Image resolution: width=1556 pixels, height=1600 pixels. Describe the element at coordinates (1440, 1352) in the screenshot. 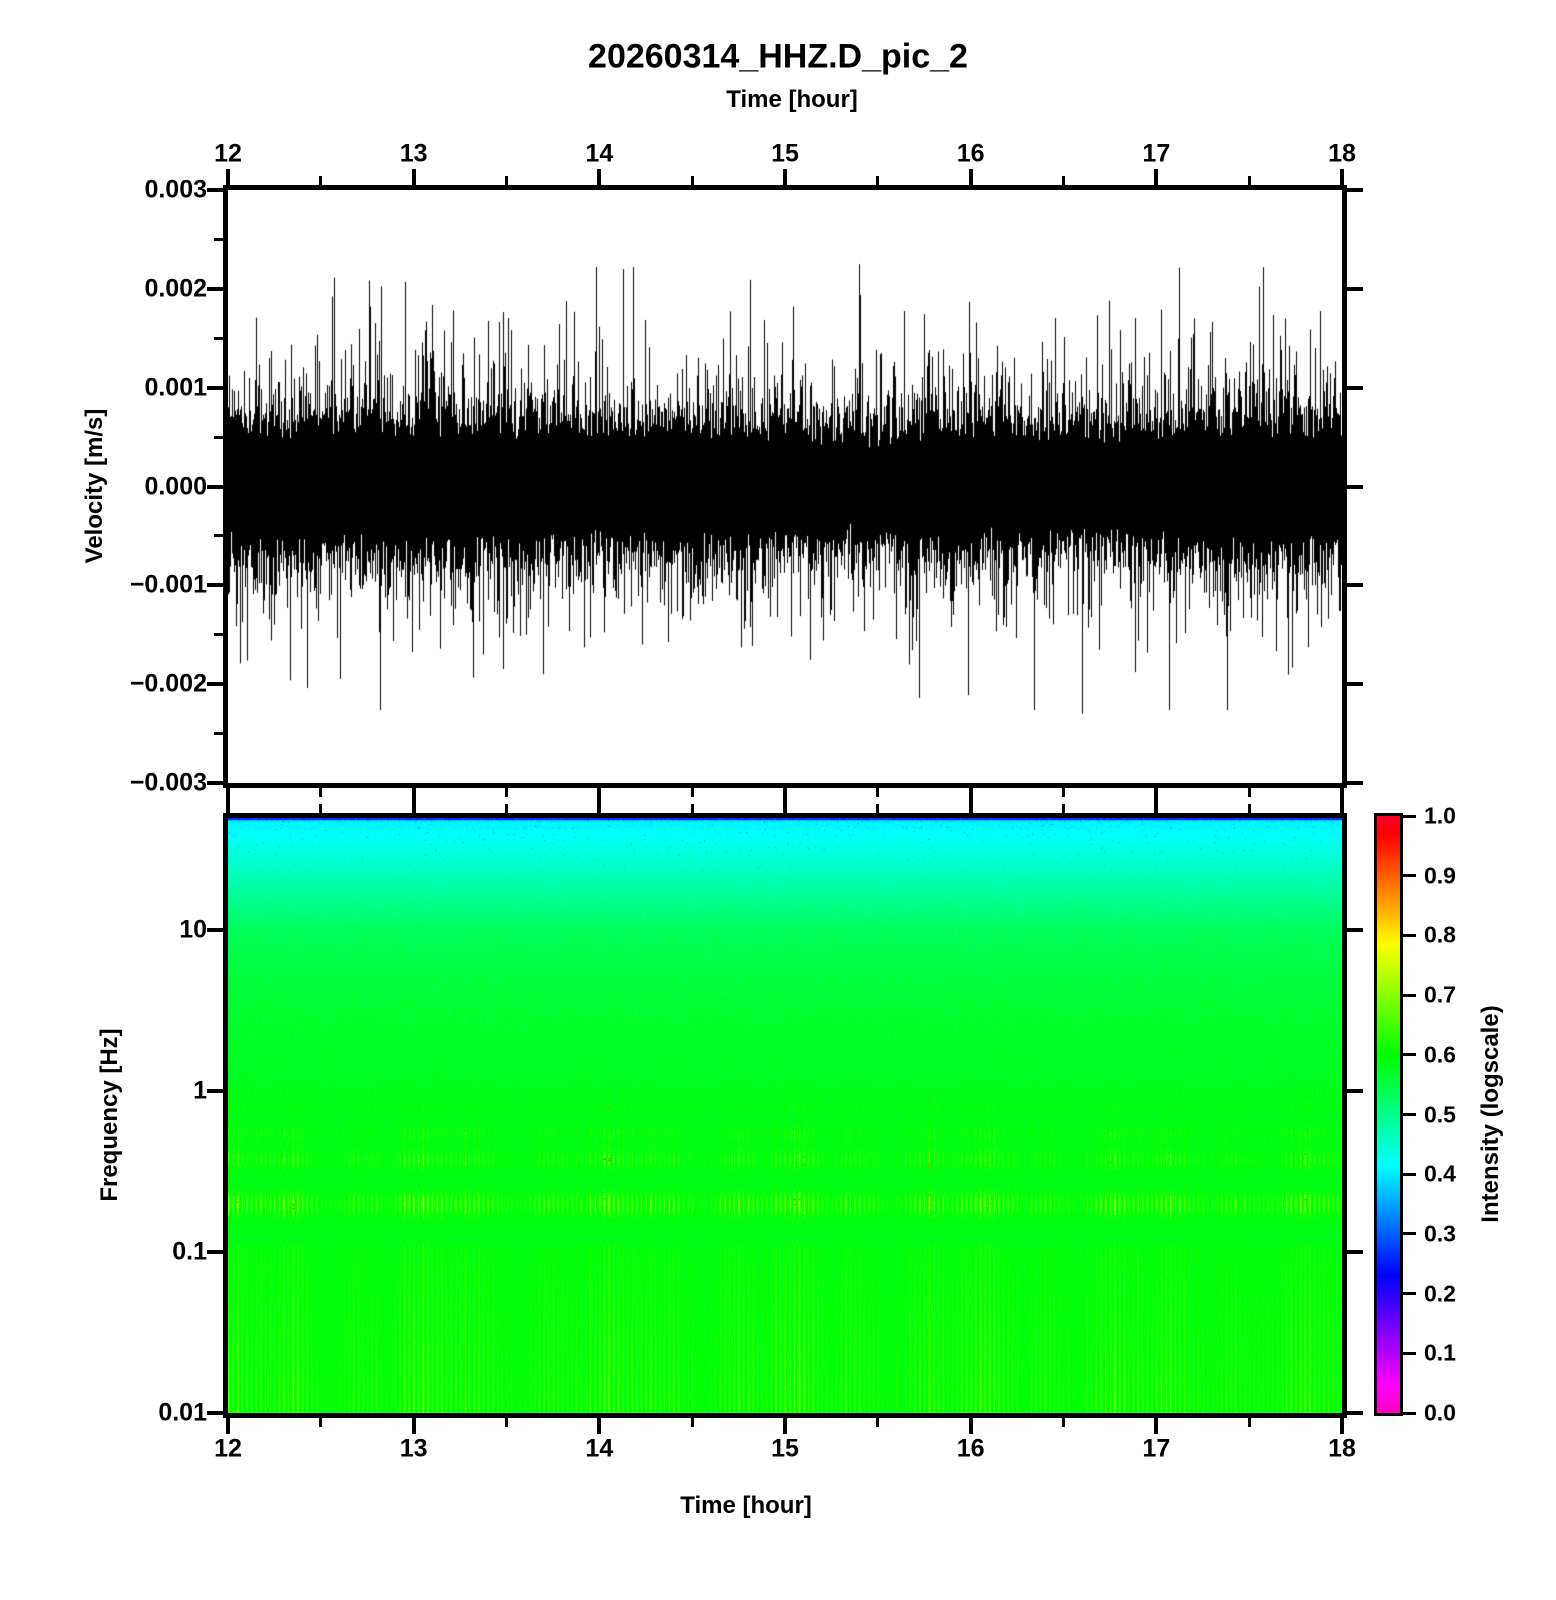

I see `colorbar-tick-label: 0.1` at that location.